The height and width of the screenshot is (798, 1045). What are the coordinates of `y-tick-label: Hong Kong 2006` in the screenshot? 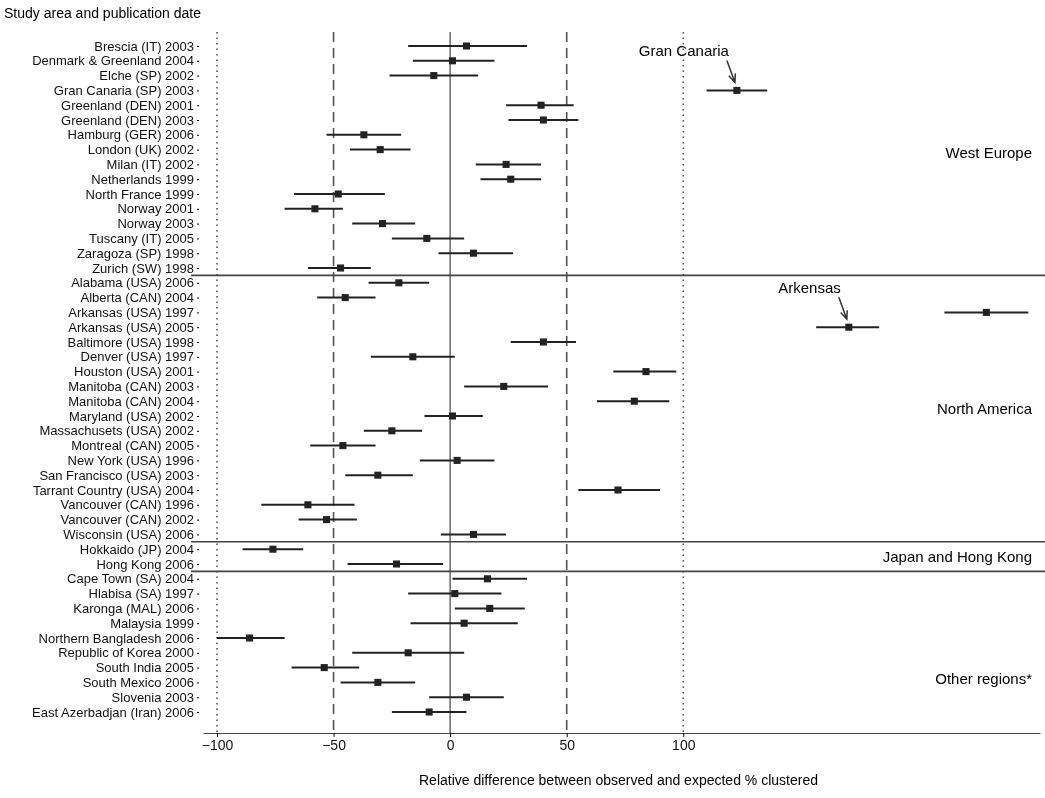 It's located at (145, 564).